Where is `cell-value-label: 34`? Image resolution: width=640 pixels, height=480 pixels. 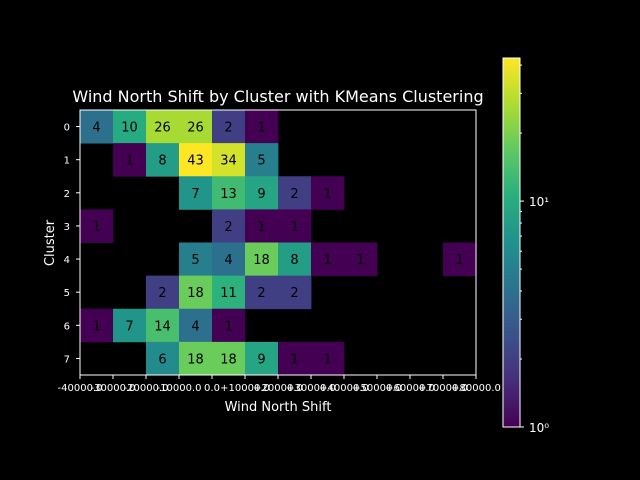 cell-value-label: 34 is located at coordinates (228, 161).